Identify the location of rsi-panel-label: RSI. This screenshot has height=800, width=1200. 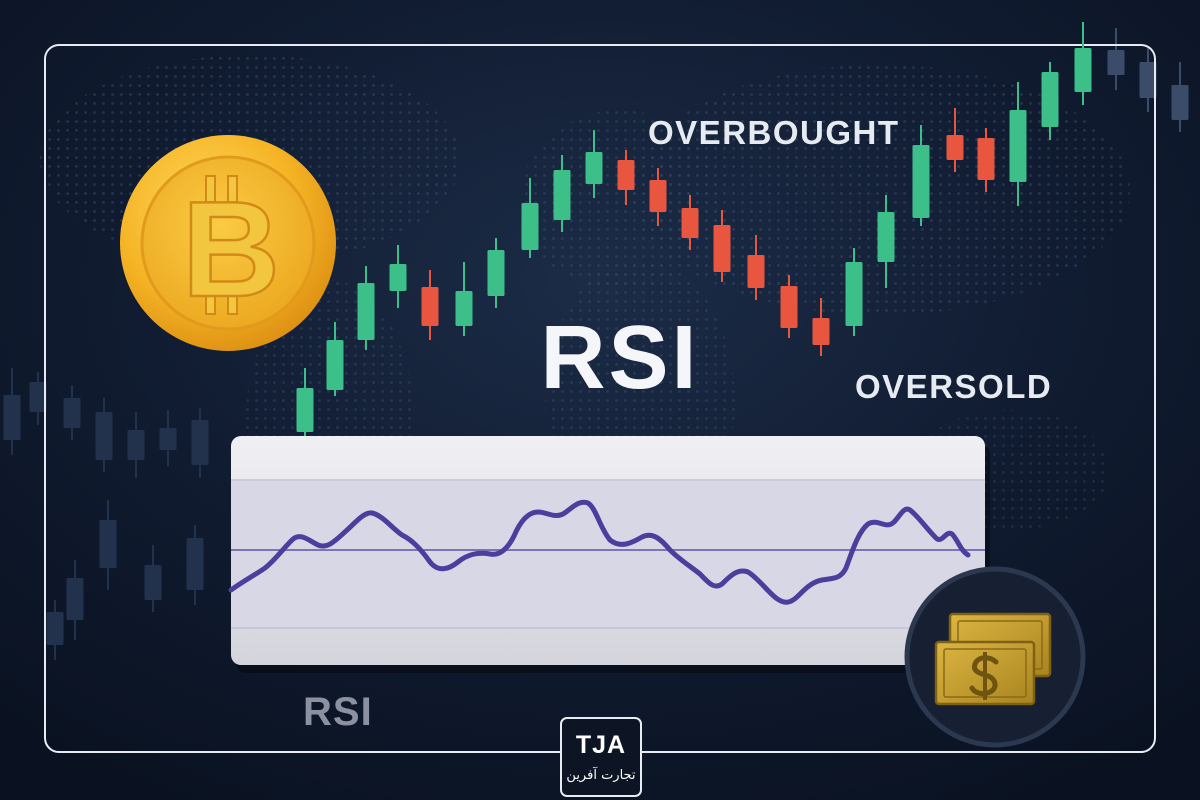
(338, 712).